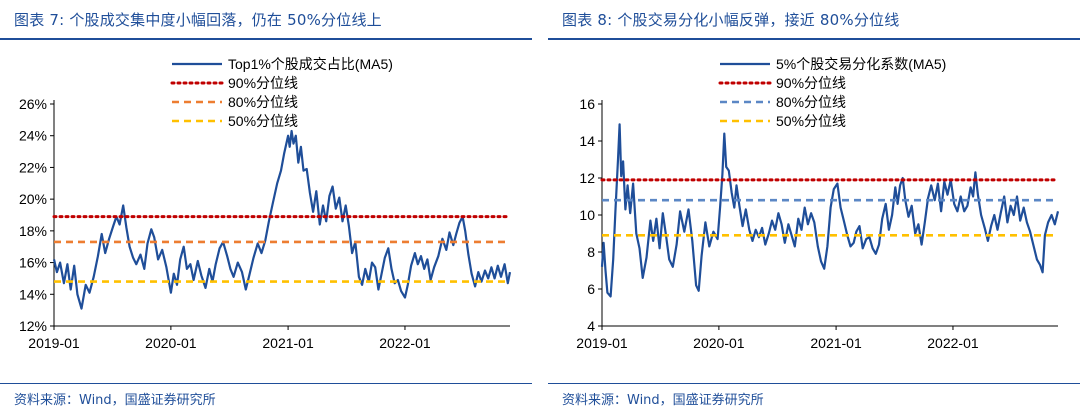  What do you see at coordinates (719, 343) in the screenshot?
I see `chart1-x-tick-label: 2020-01` at bounding box center [719, 343].